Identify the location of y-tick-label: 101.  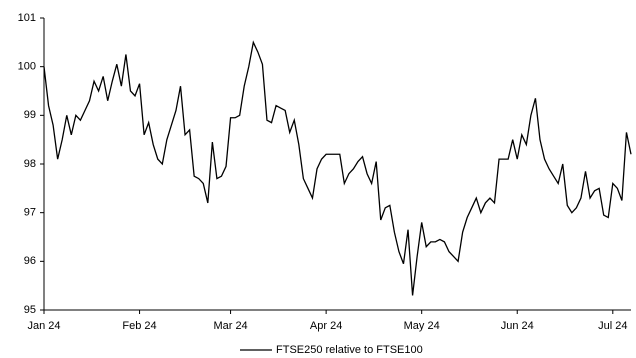
(27, 18).